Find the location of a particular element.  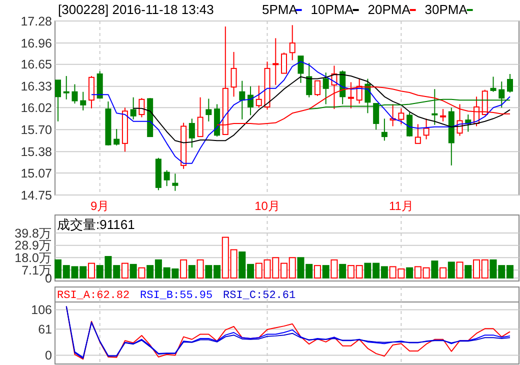

y-tick-label: 39.8万 is located at coordinates (33, 233).